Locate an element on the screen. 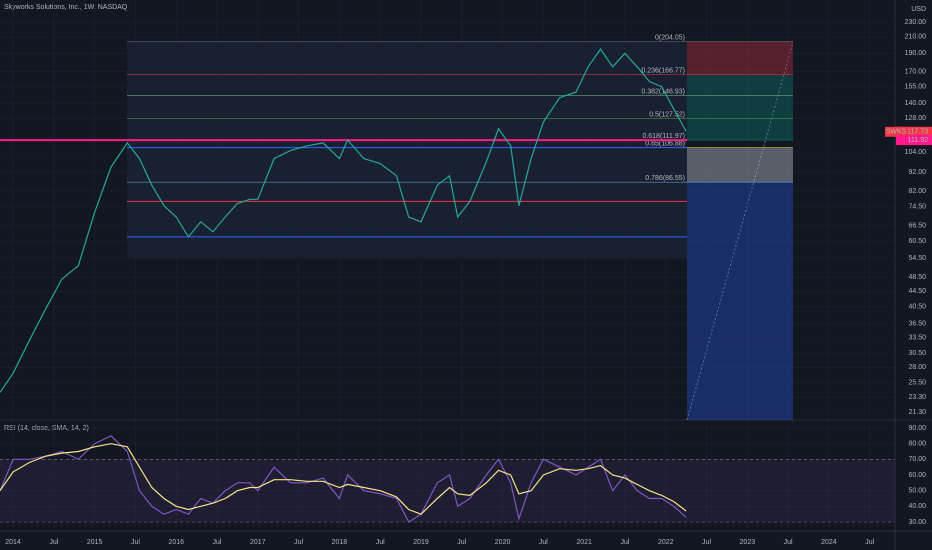  y-tick-label: 50.00 is located at coordinates (917, 491).